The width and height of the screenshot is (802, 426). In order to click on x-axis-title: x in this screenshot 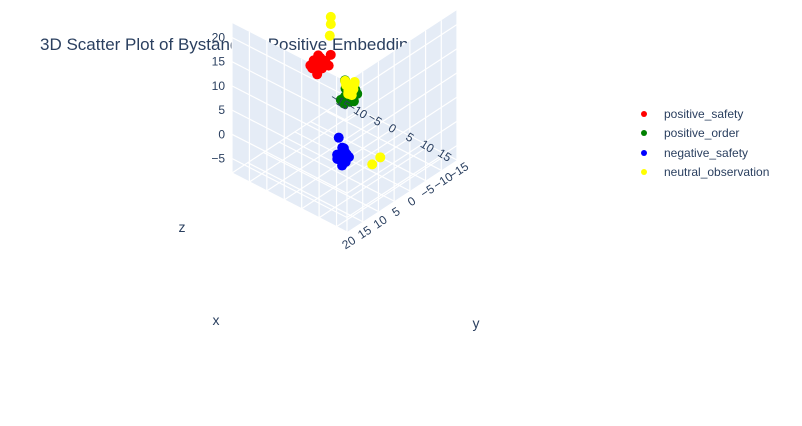, I will do `click(216, 320)`.